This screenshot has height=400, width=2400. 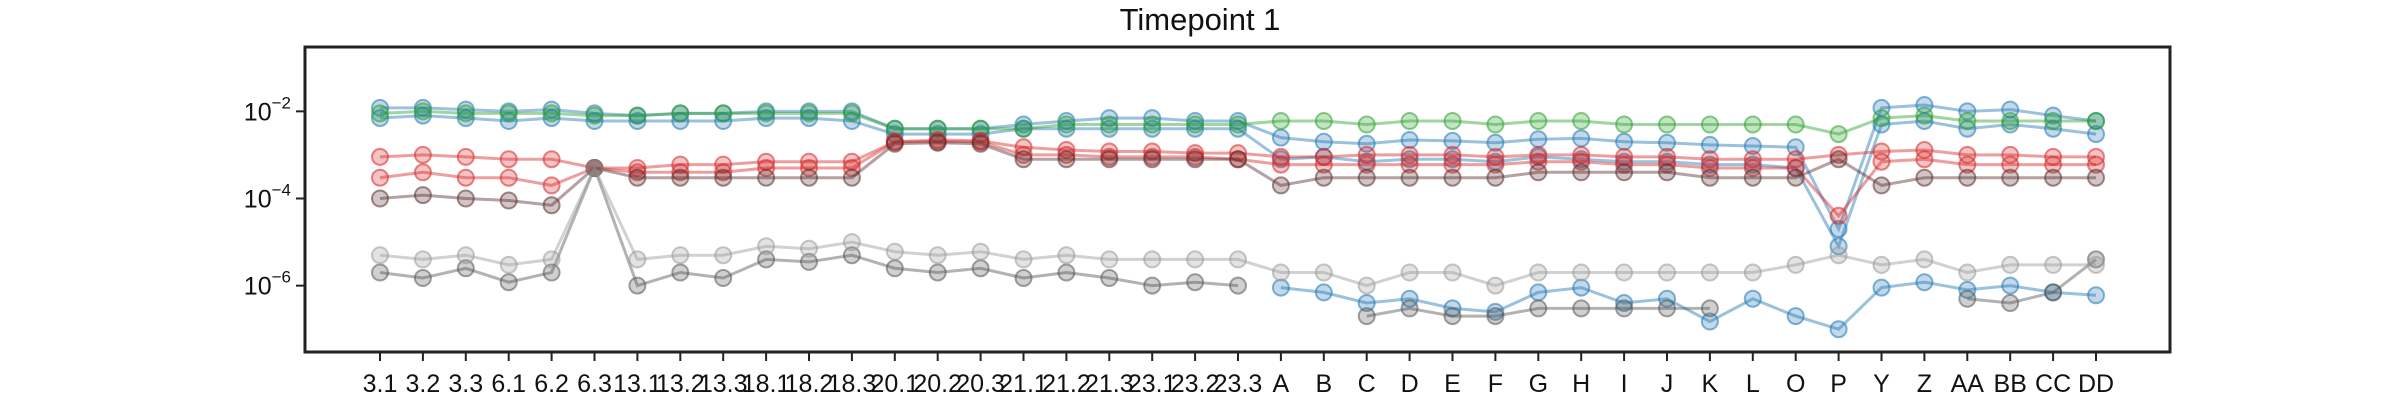 What do you see at coordinates (1968, 384) in the screenshot?
I see `x-tick-label: AA` at bounding box center [1968, 384].